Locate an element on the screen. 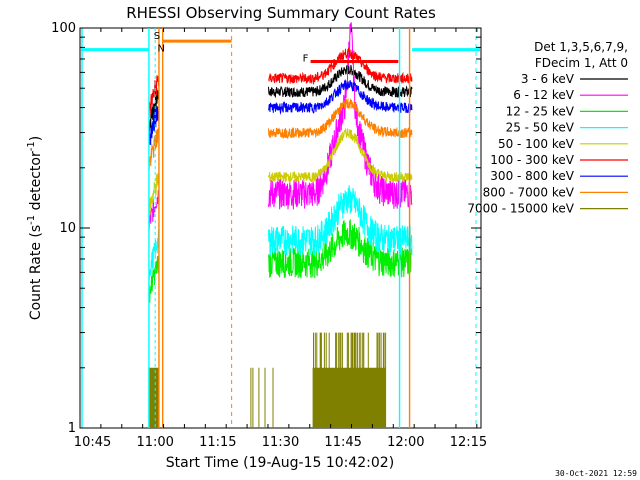 The width and height of the screenshot is (640, 480). y-tick-label: 1 is located at coordinates (72, 428).